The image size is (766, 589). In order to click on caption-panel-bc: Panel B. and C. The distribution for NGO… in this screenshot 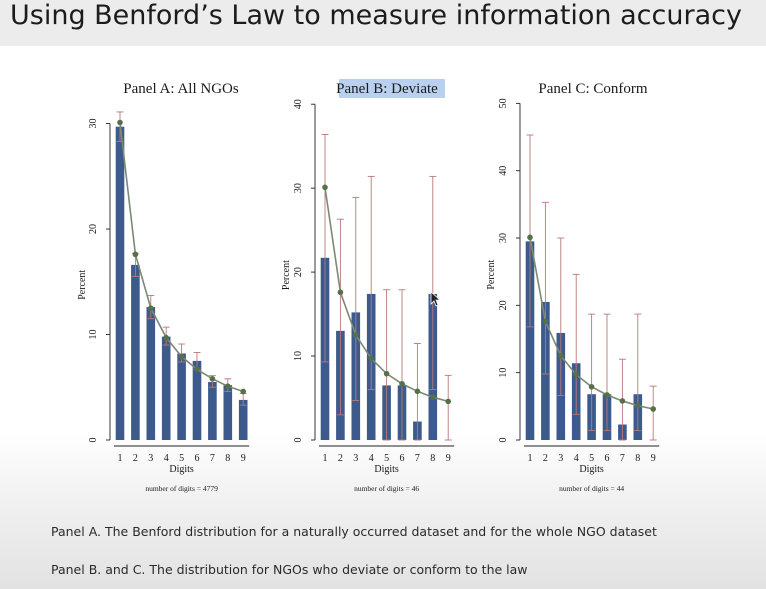, I will do `click(289, 569)`.